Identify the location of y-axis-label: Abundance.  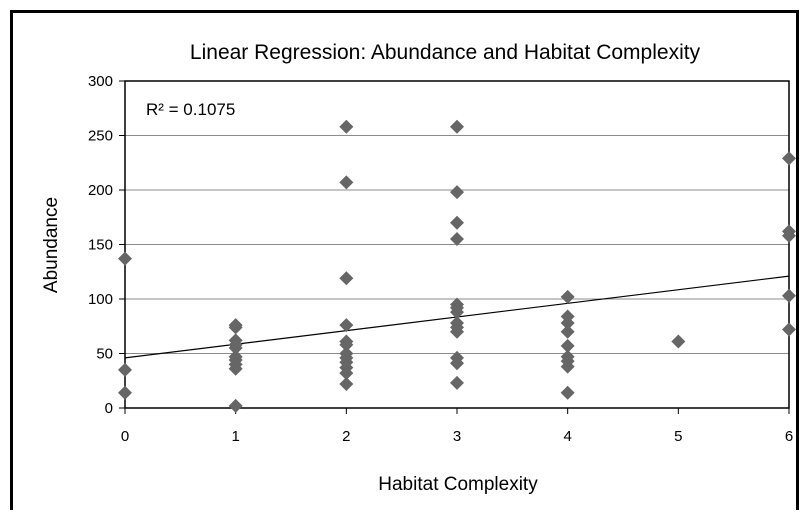
(51, 245).